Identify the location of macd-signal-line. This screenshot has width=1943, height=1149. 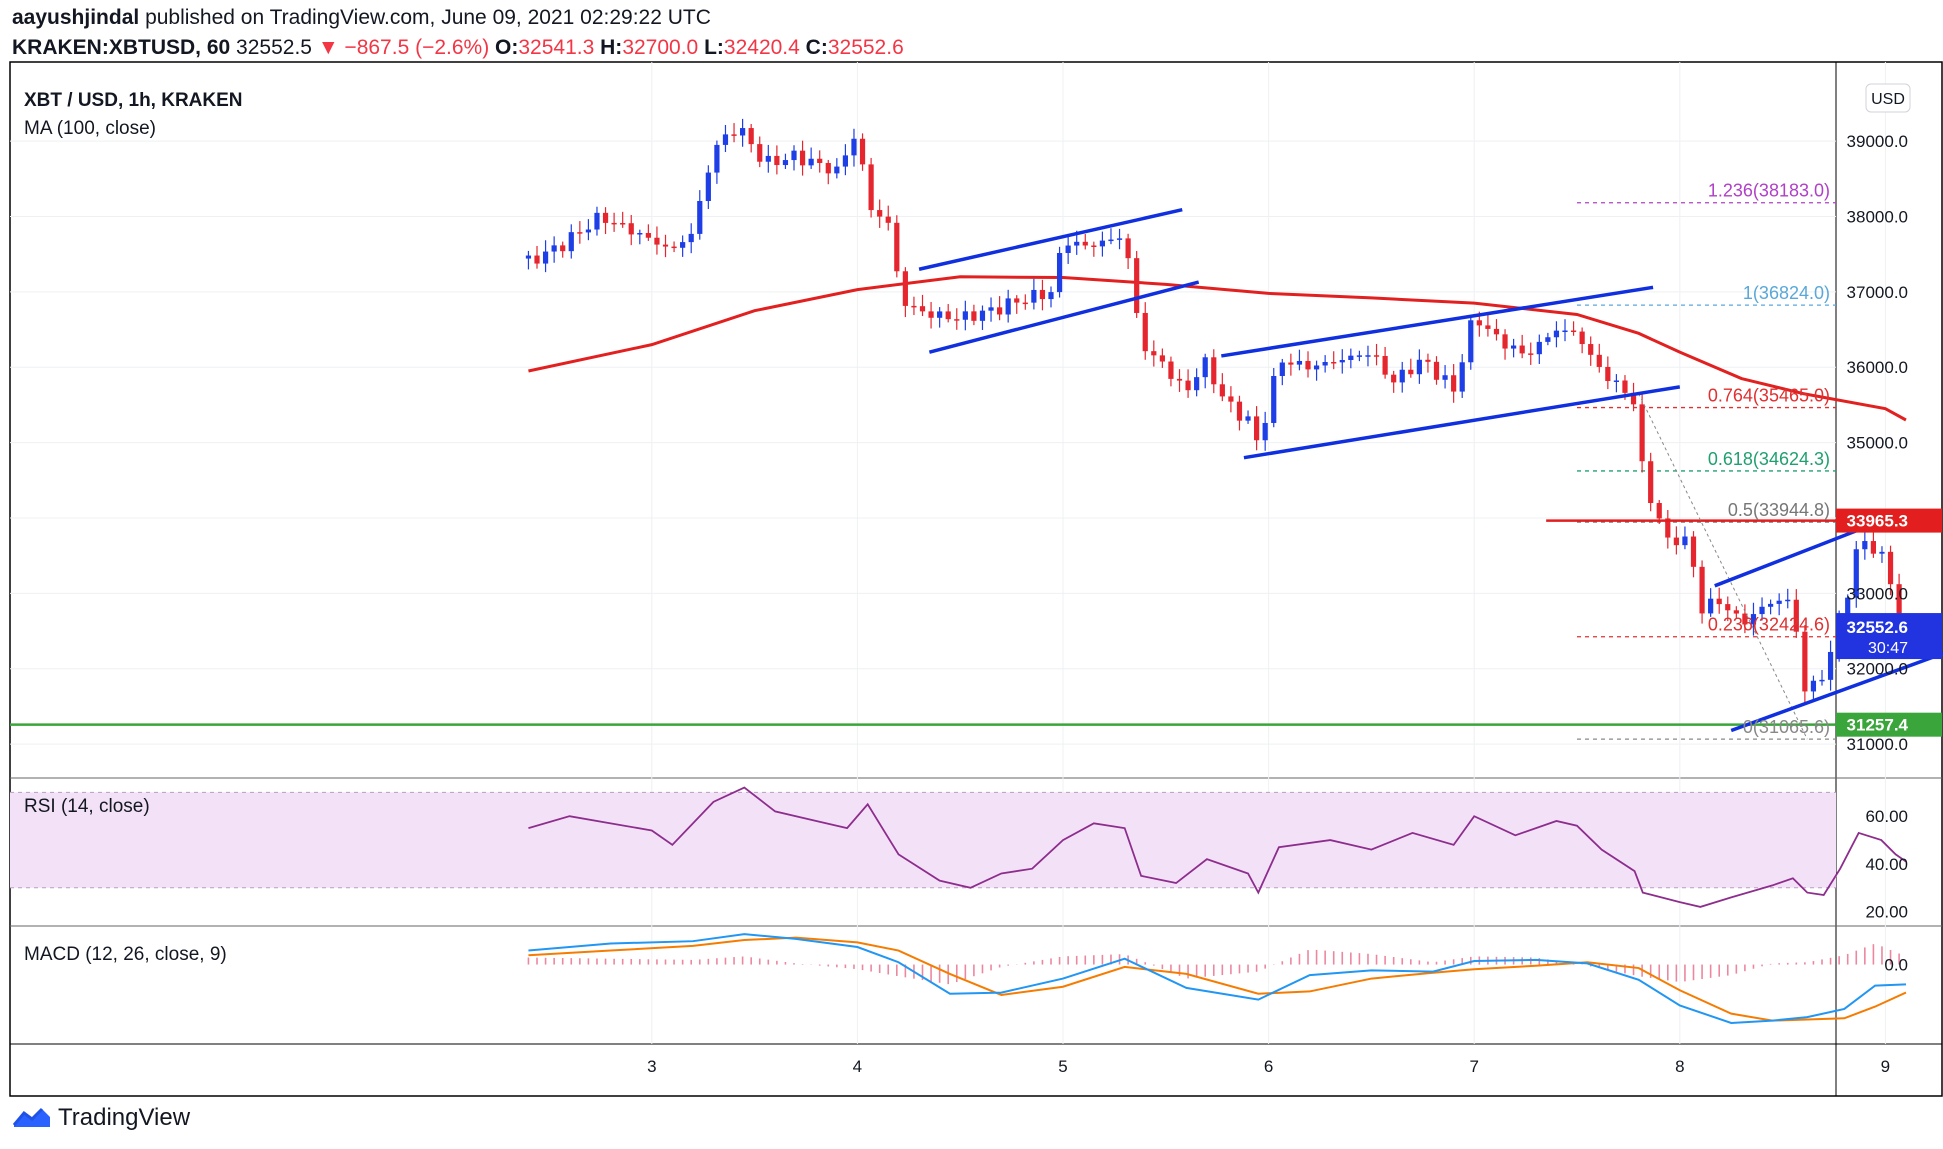
(1217, 979).